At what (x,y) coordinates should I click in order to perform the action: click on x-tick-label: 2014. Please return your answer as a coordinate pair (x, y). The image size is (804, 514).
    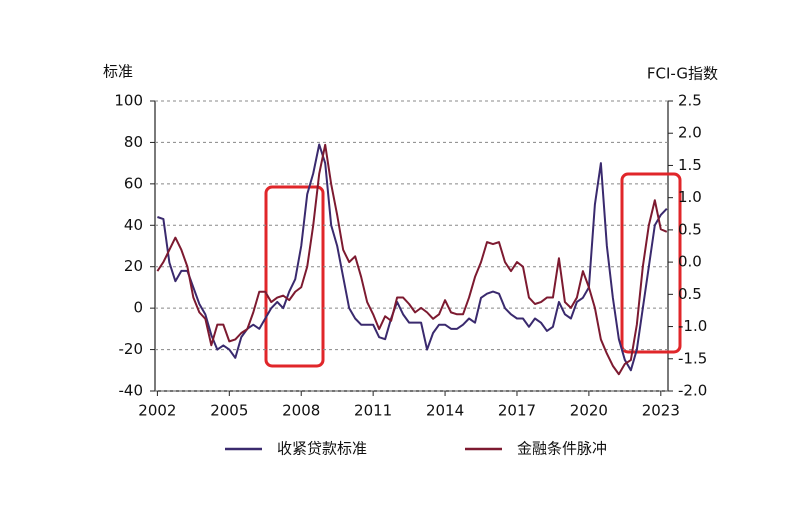
    Looking at the image, I should click on (445, 411).